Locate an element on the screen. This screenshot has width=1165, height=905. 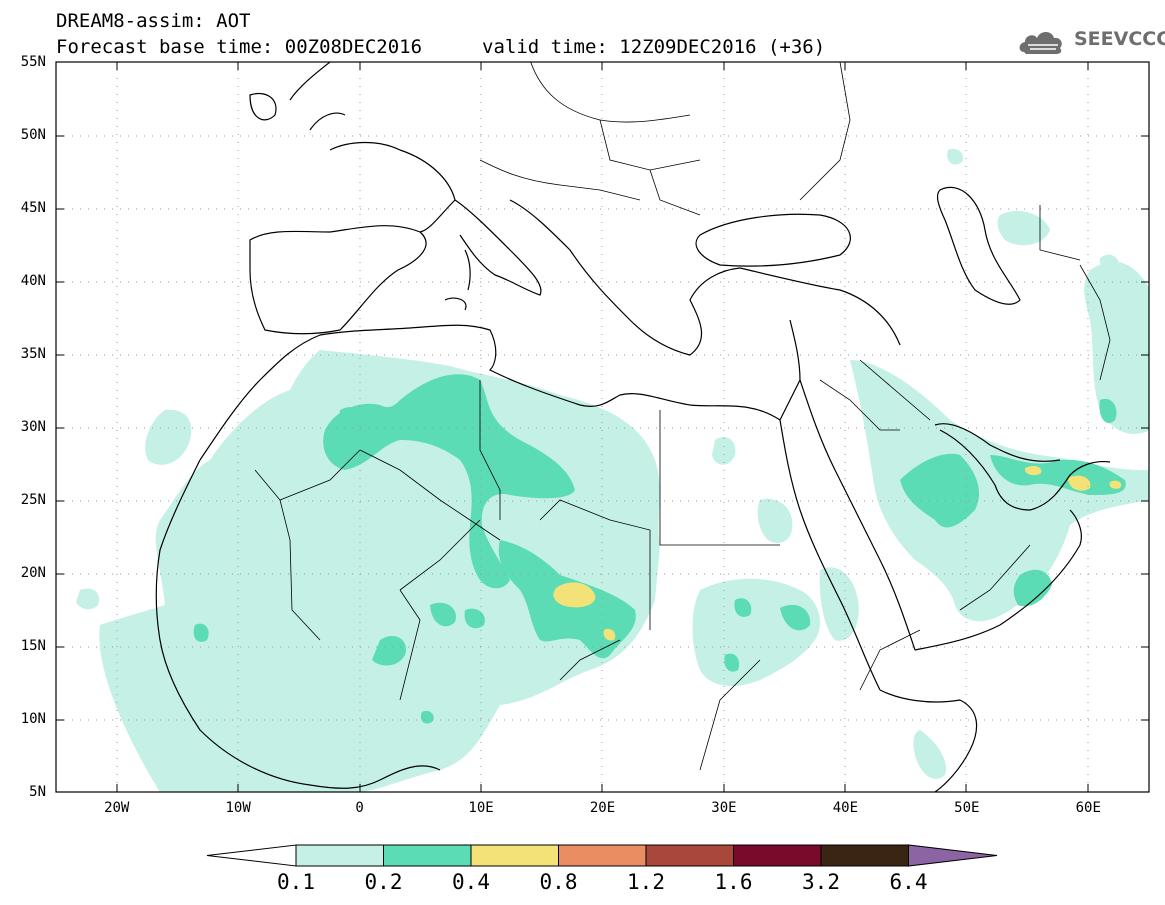
colorbar-label-0-2: 0.2 is located at coordinates (383, 882).